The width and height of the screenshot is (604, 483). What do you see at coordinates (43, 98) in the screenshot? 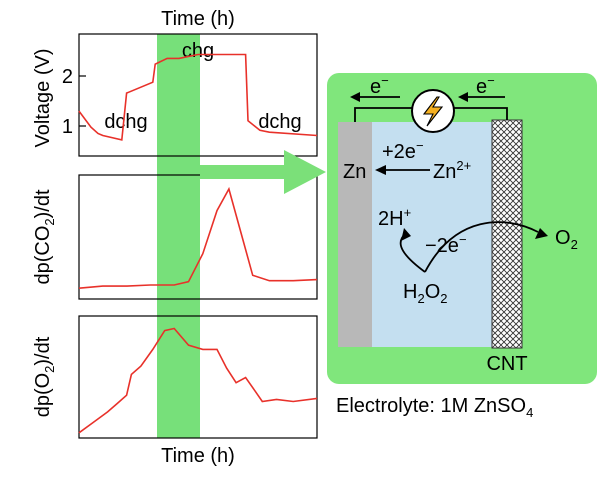
I see `voltage-y-axis-label: Voltage (V)` at bounding box center [43, 98].